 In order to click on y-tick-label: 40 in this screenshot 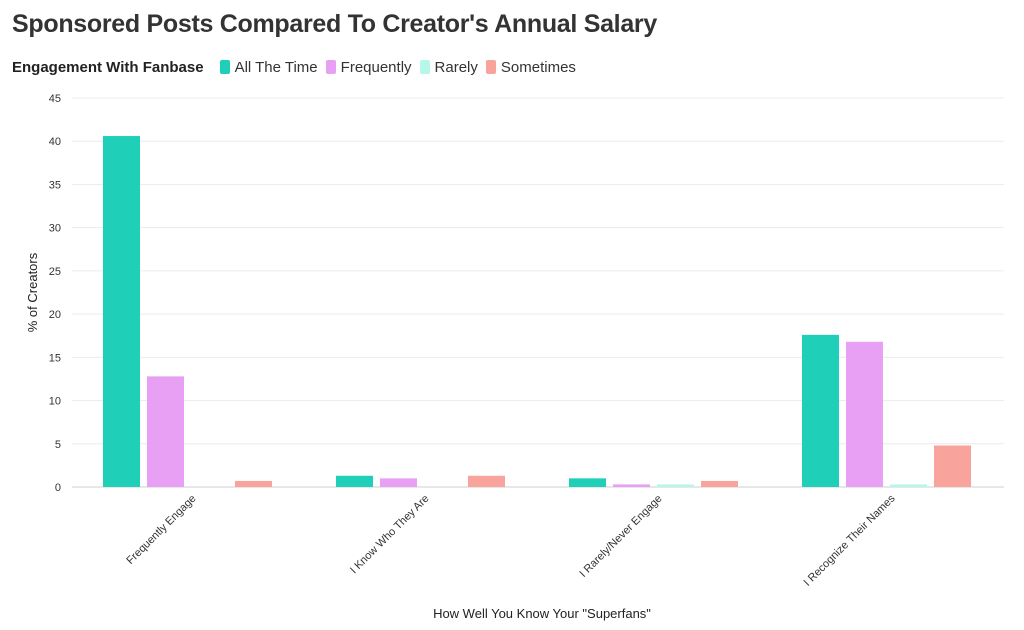, I will do `click(55, 142)`.